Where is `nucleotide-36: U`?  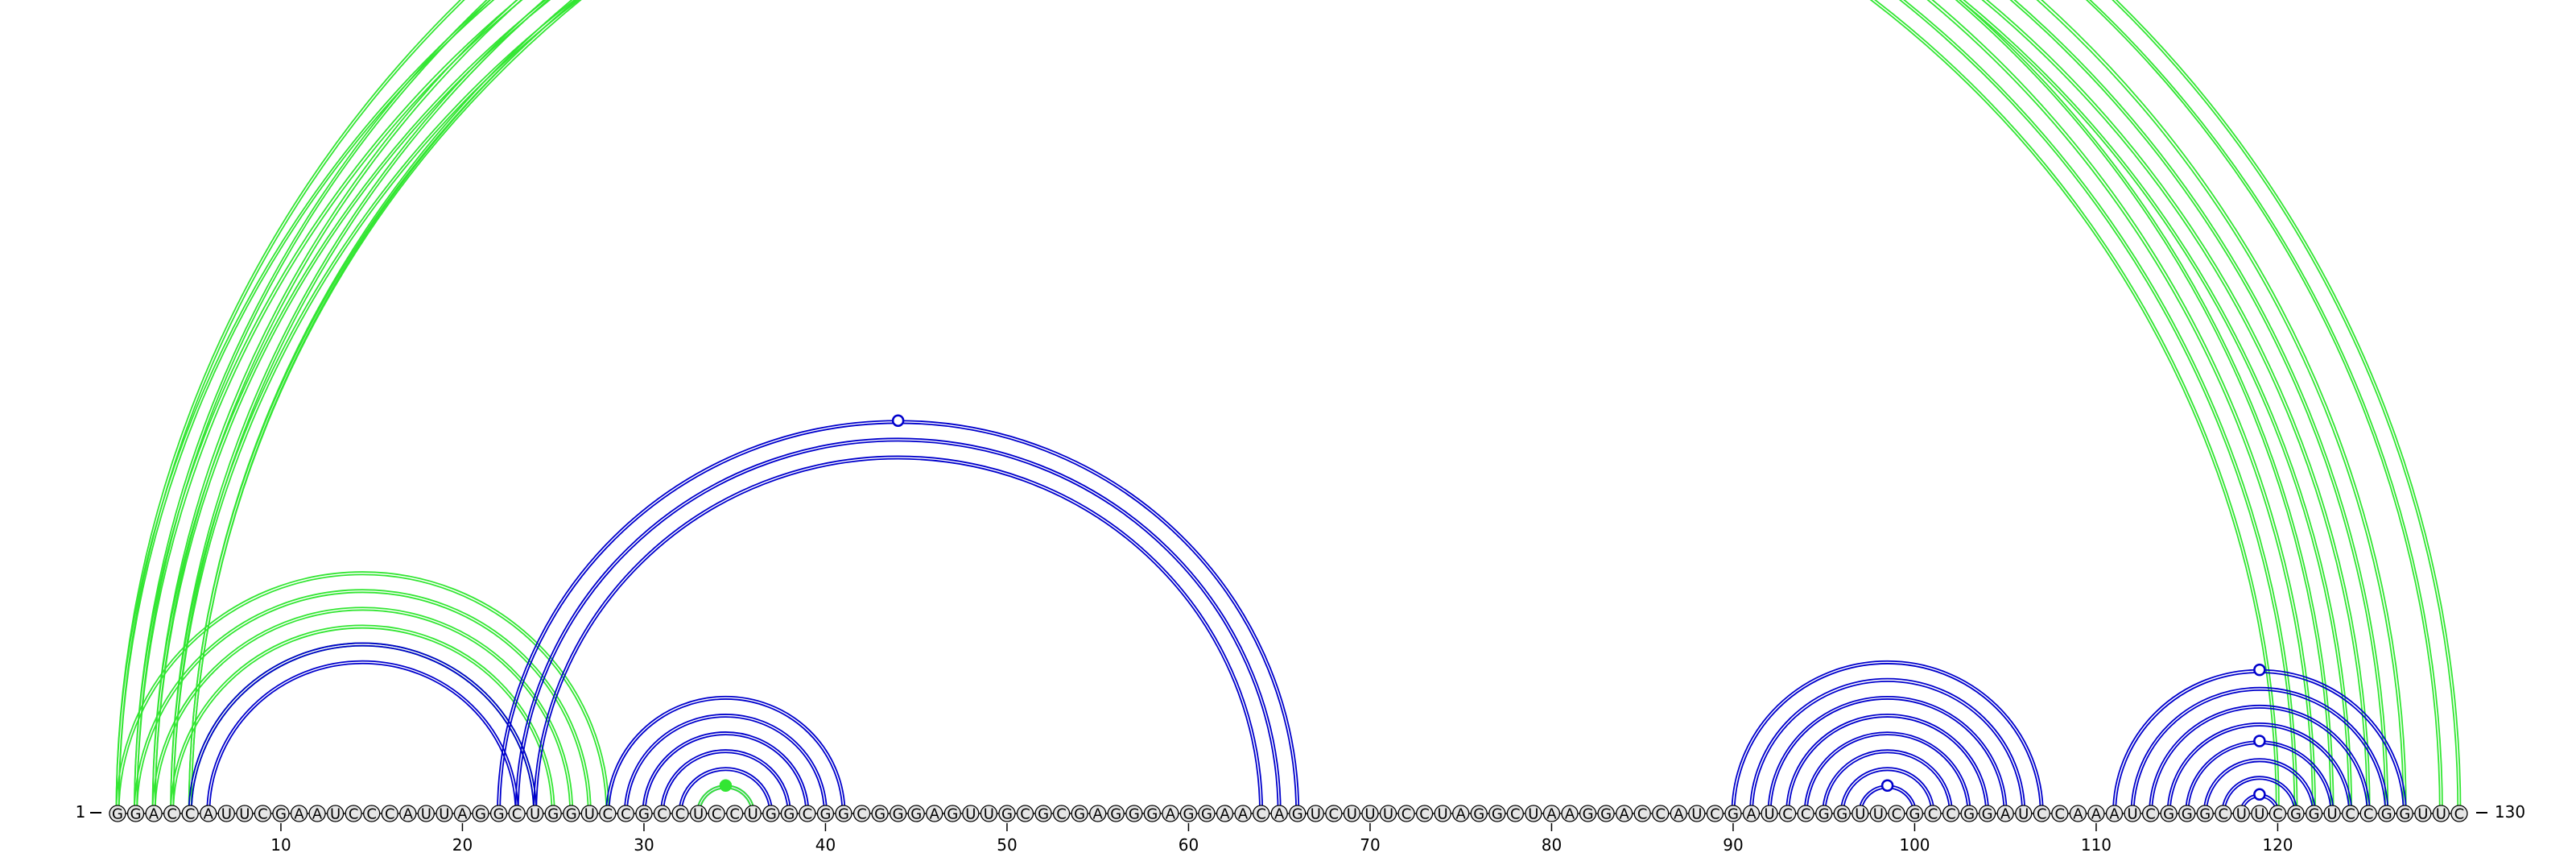 nucleotide-36: U is located at coordinates (753, 814).